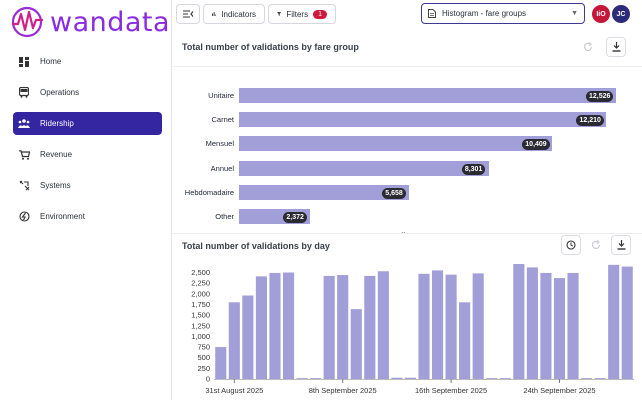  I want to click on bar-chart-icon, so click(214, 14).